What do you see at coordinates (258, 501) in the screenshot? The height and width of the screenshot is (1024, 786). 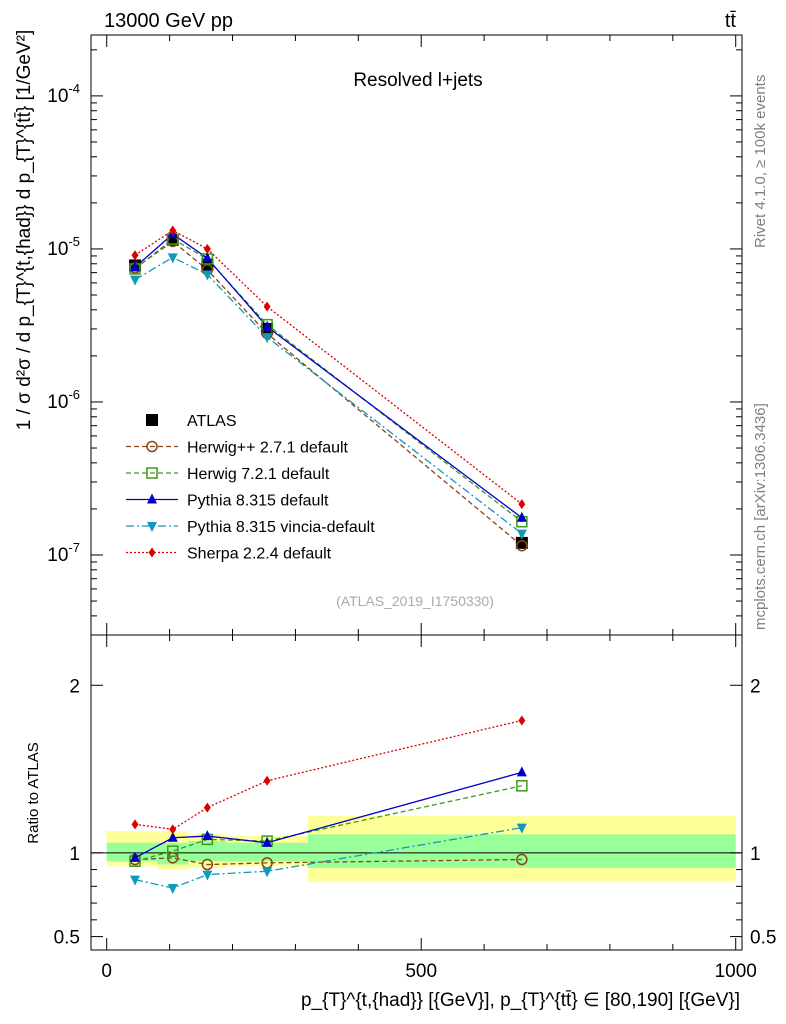 I see `legend-label: Pythia 8.315 default` at bounding box center [258, 501].